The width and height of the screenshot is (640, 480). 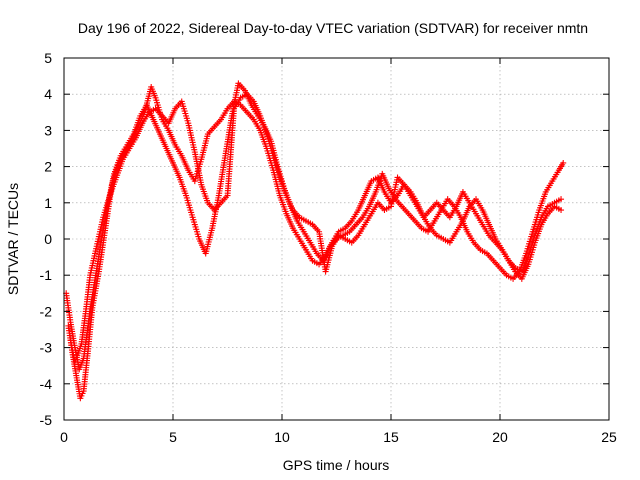 What do you see at coordinates (336, 465) in the screenshot?
I see `x-axis-label: GPS time / hours` at bounding box center [336, 465].